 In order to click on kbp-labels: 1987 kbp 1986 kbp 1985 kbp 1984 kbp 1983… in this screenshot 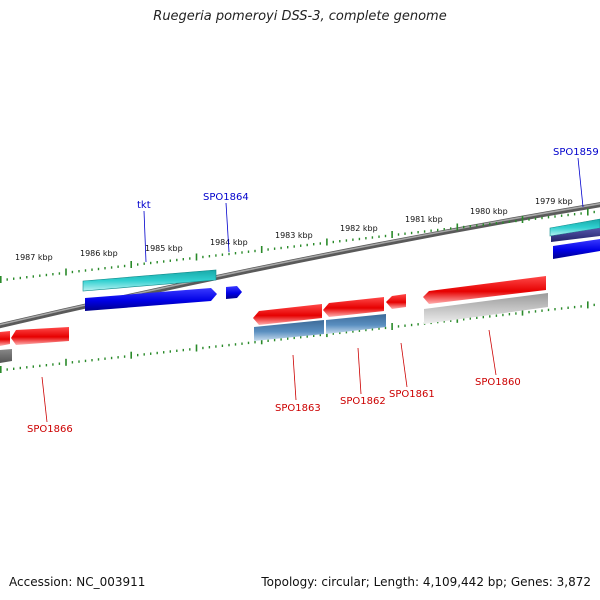, I will do `click(294, 229)`.